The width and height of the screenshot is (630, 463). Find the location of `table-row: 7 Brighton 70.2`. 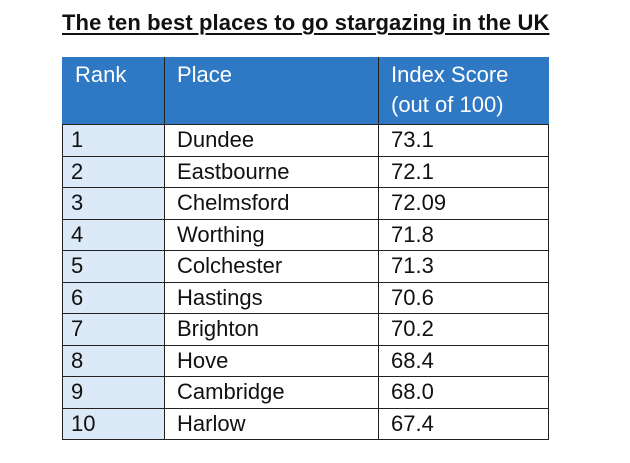

table-row: 7 Brighton 70.2 is located at coordinates (305, 329).